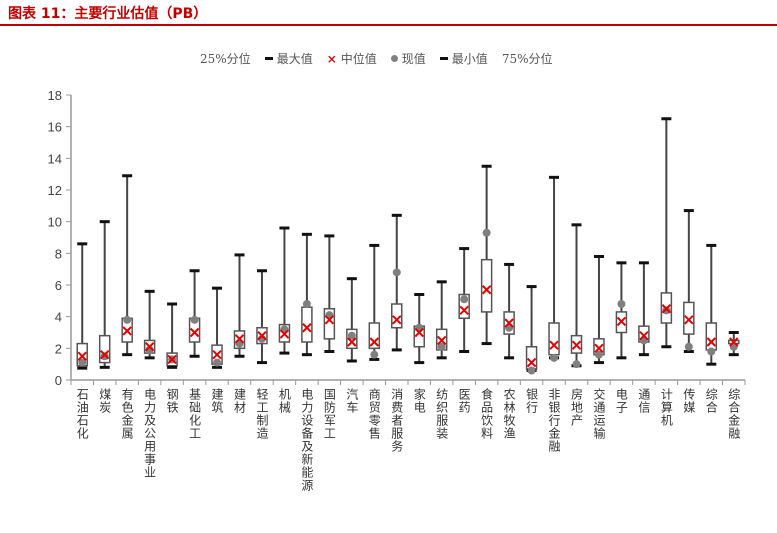 Image resolution: width=777 pixels, height=533 pixels. I want to click on y-tick-label: 16, so click(55, 127).